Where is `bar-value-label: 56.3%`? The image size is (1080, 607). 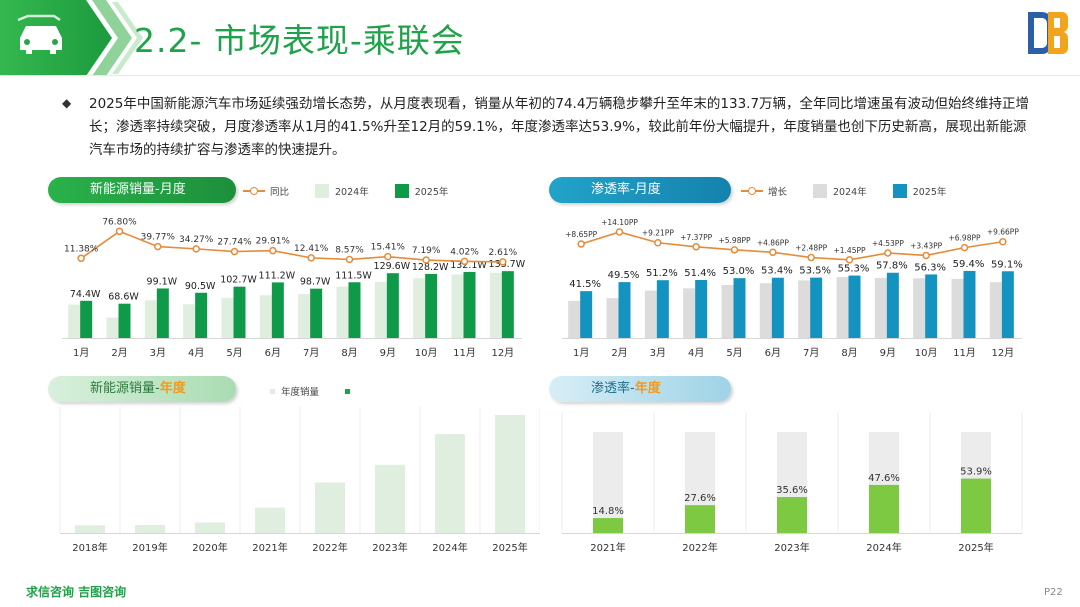
bar-value-label: 56.3% is located at coordinates (930, 267).